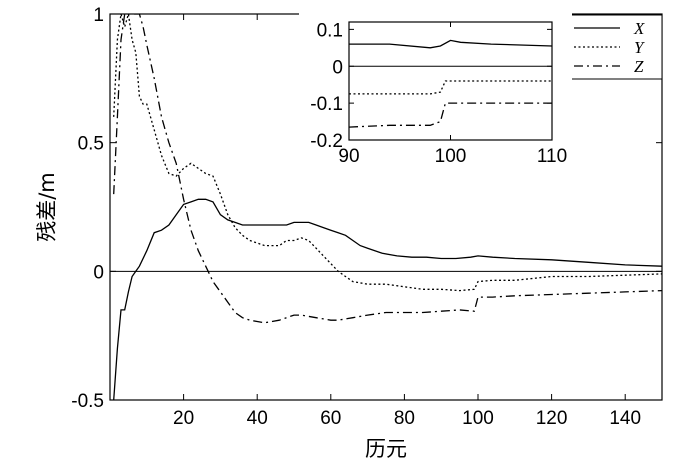 The image size is (700, 466). What do you see at coordinates (330, 418) in the screenshot?
I see `x-tick-label: 60` at bounding box center [330, 418].